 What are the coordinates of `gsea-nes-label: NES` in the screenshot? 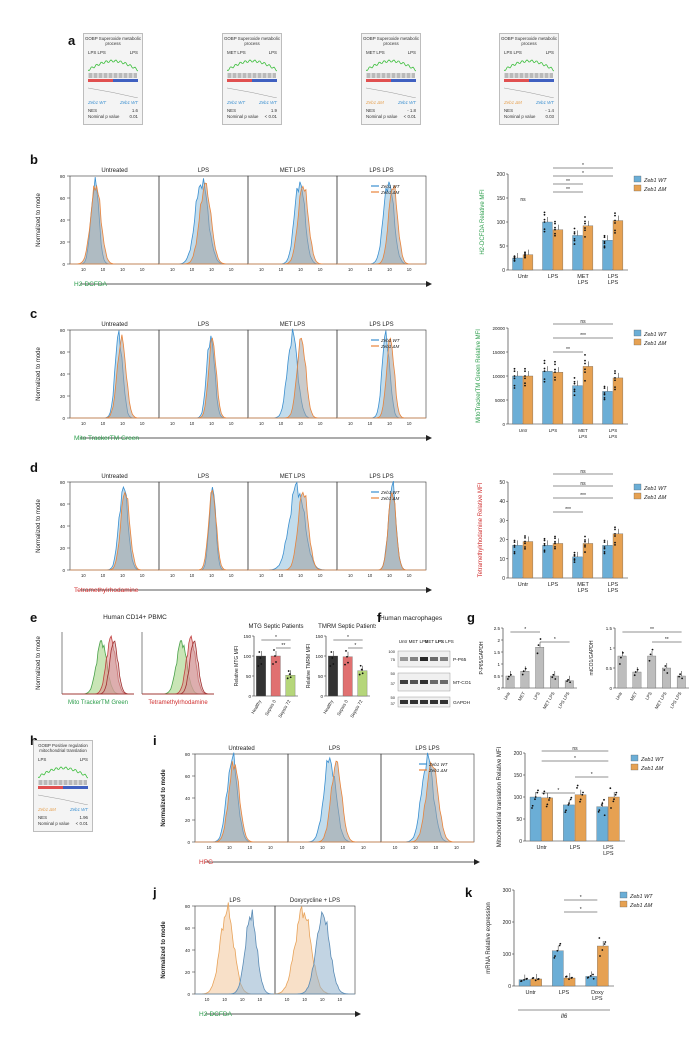 It's located at (43, 817).